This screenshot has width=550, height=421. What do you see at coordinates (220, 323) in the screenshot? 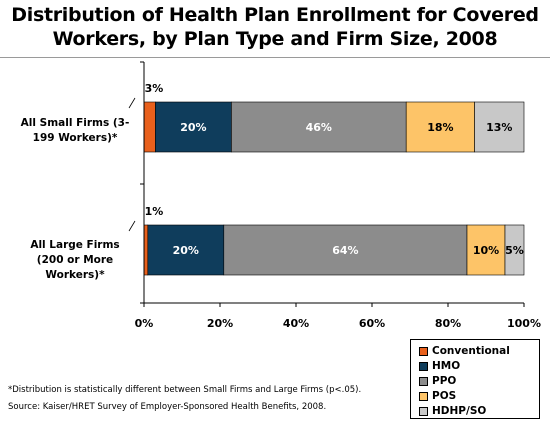
I see `x-tick-label-1: 20%` at bounding box center [220, 323].